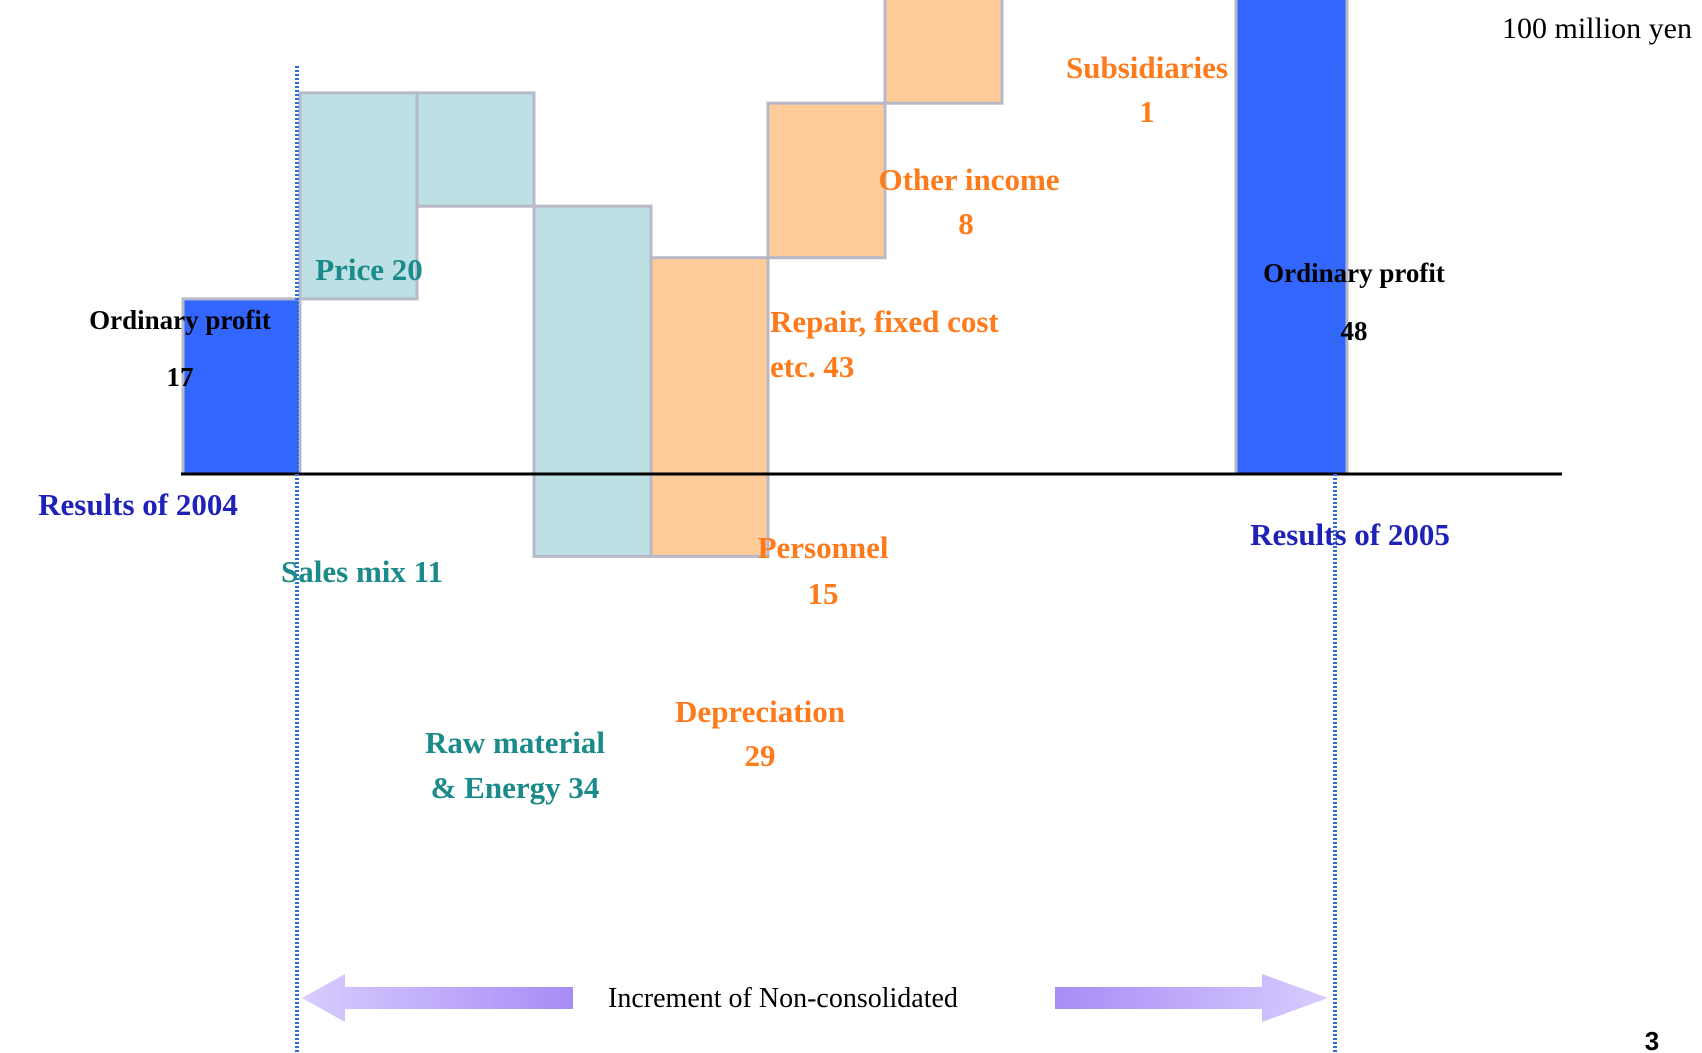 The height and width of the screenshot is (1053, 1702). What do you see at coordinates (1652, 1039) in the screenshot?
I see `page-number: 3` at bounding box center [1652, 1039].